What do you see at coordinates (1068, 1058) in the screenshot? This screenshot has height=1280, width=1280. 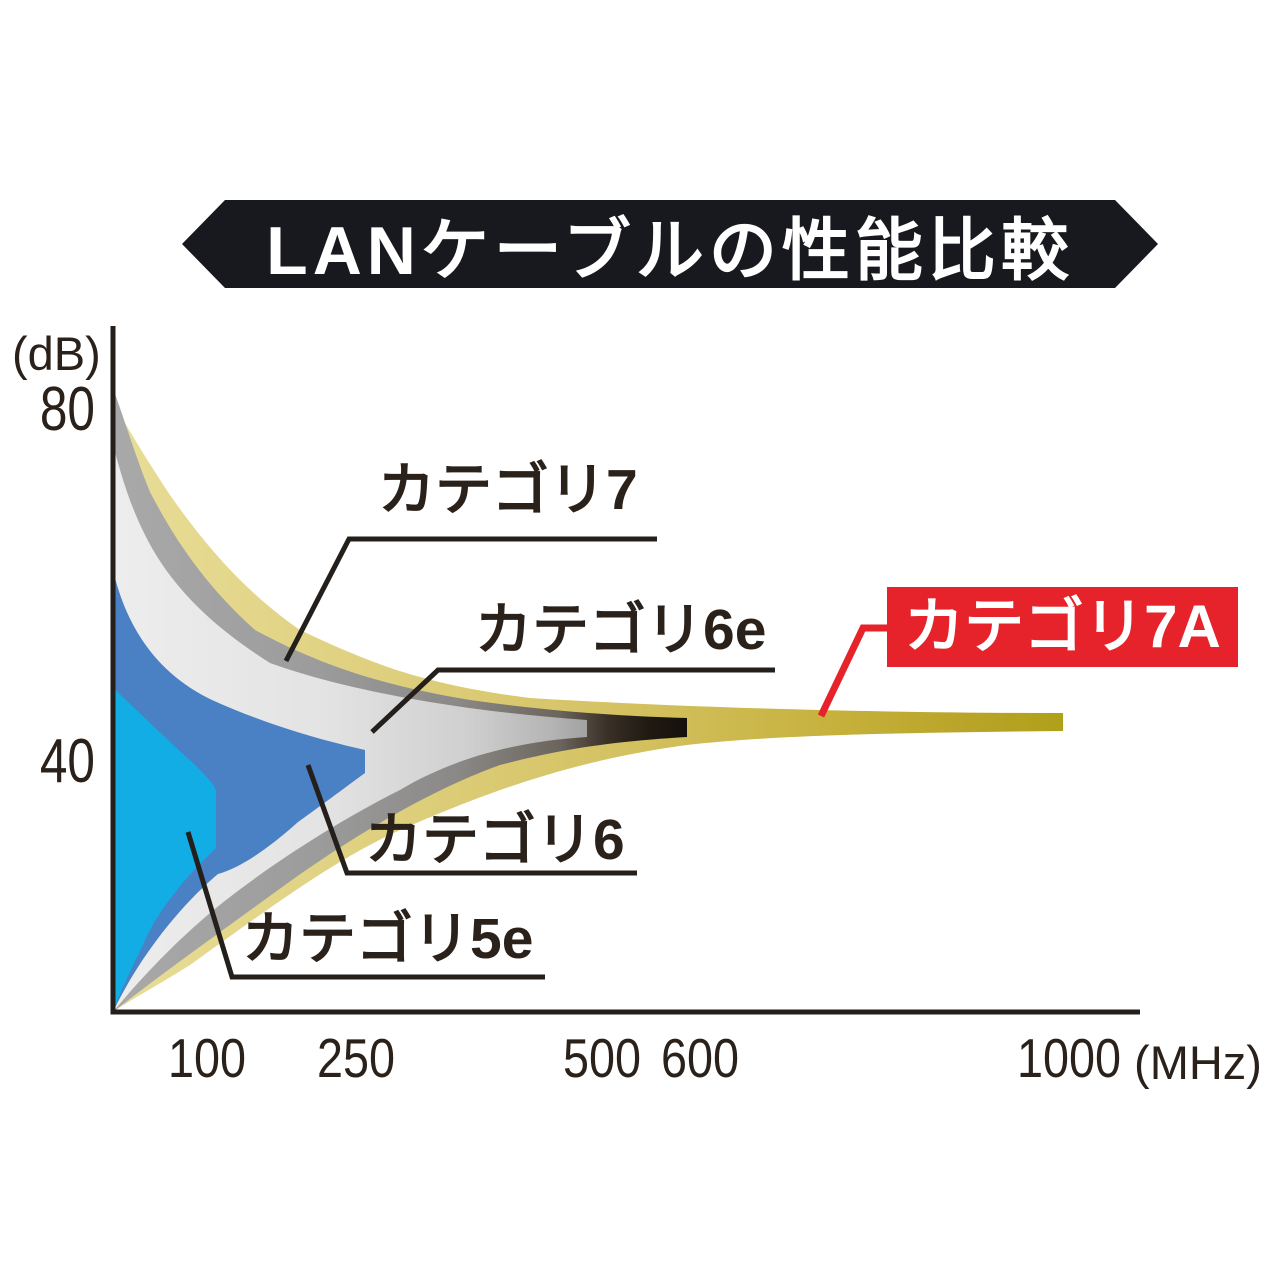 I see `x-tick-1000: 1000` at bounding box center [1068, 1058].